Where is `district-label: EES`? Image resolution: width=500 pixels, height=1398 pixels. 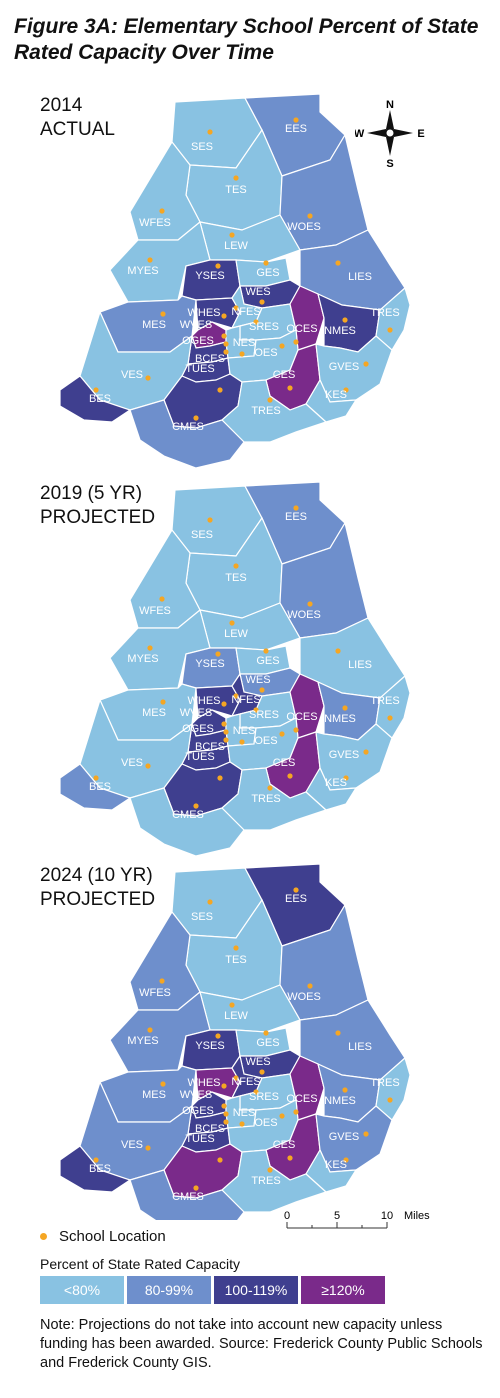
district-label: EES is located at coordinates (296, 517).